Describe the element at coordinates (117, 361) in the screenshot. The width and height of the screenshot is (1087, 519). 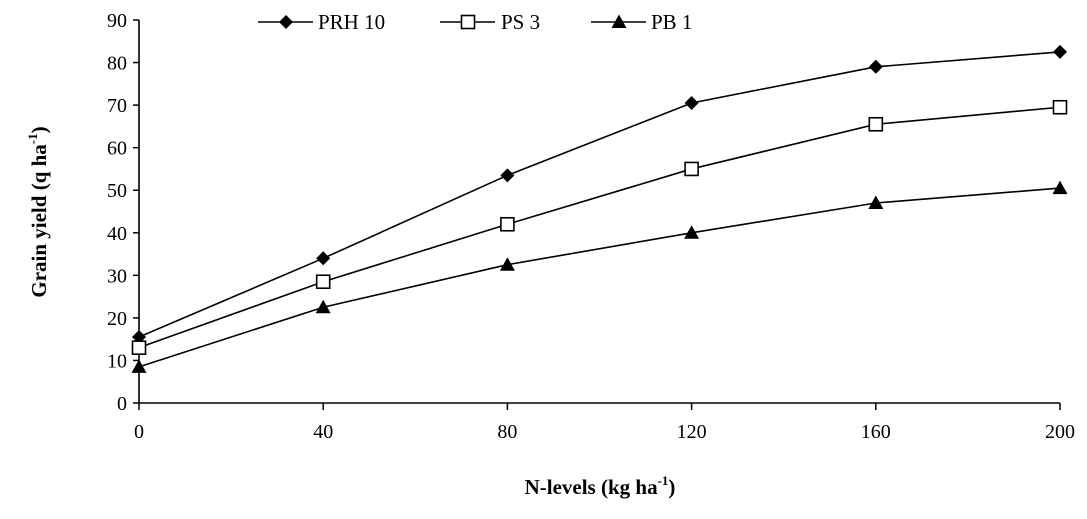
I see `y-tick-label: 10` at that location.